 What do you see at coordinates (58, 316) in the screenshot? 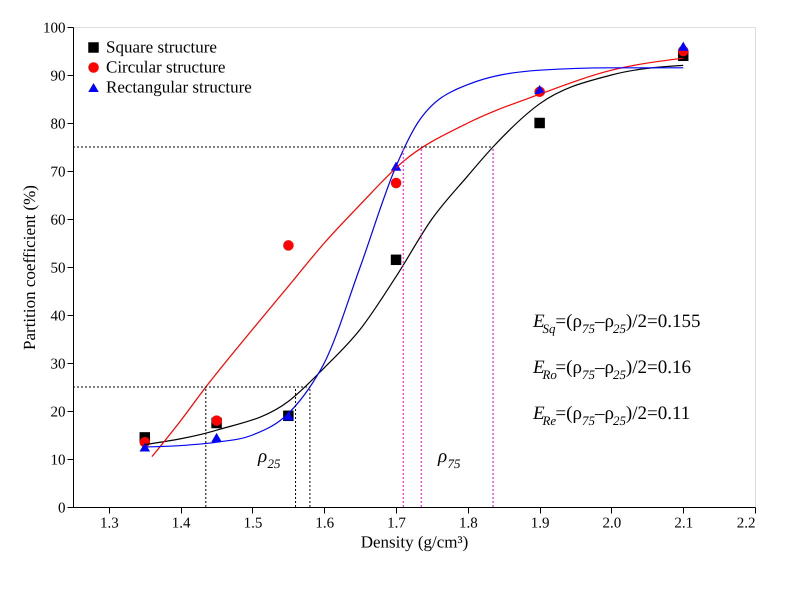
I see `y-tick-label: 40` at bounding box center [58, 316].